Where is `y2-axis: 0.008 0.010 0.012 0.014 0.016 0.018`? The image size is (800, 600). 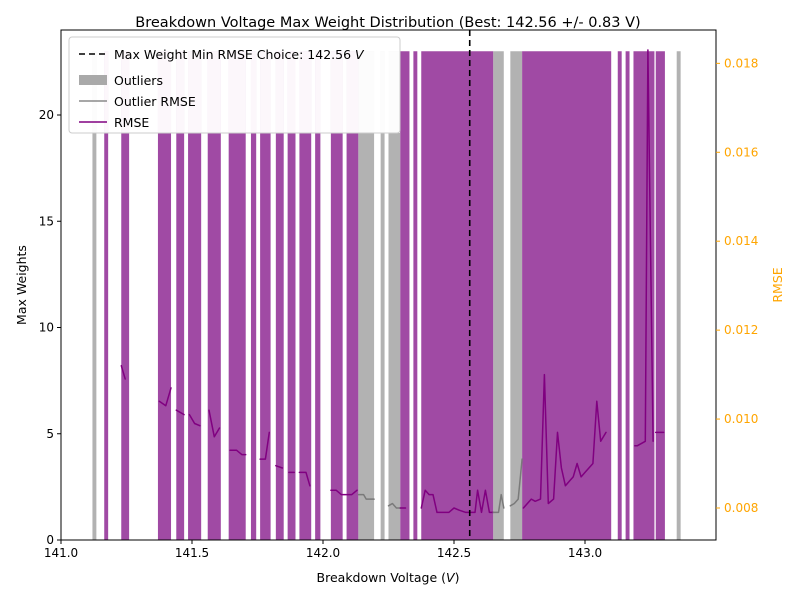 y2-axis: 0.008 0.010 0.012 0.014 0.016 0.018 is located at coordinates (737, 285).